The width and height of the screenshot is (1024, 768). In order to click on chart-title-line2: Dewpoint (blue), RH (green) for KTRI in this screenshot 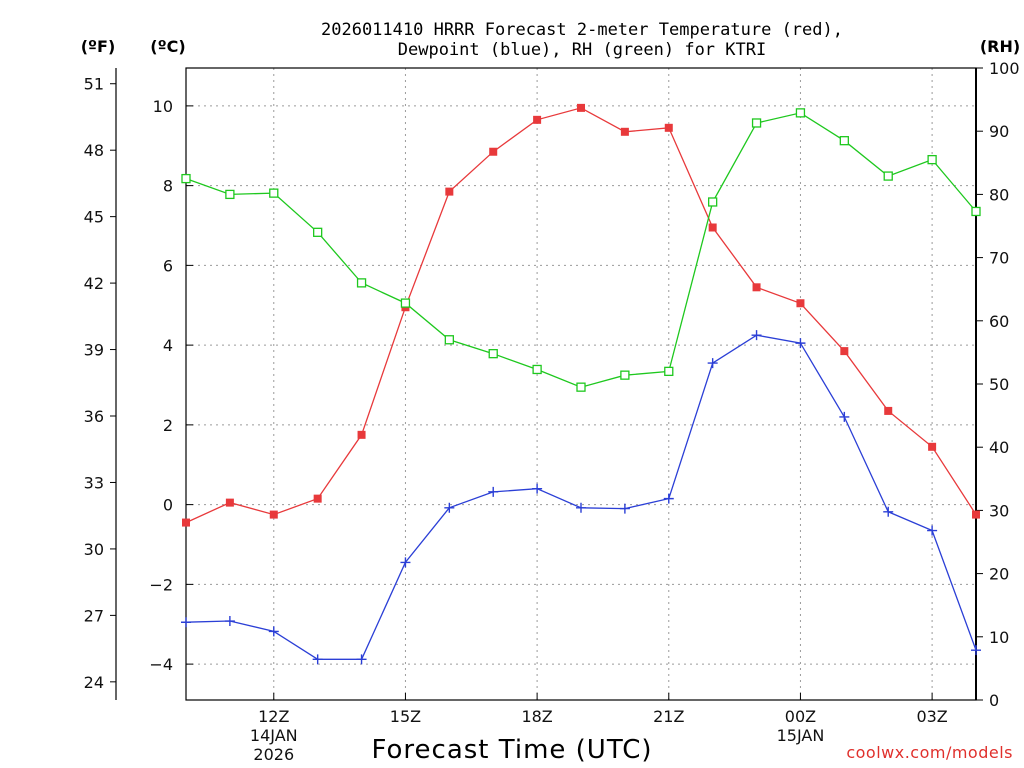, I will do `click(582, 50)`.